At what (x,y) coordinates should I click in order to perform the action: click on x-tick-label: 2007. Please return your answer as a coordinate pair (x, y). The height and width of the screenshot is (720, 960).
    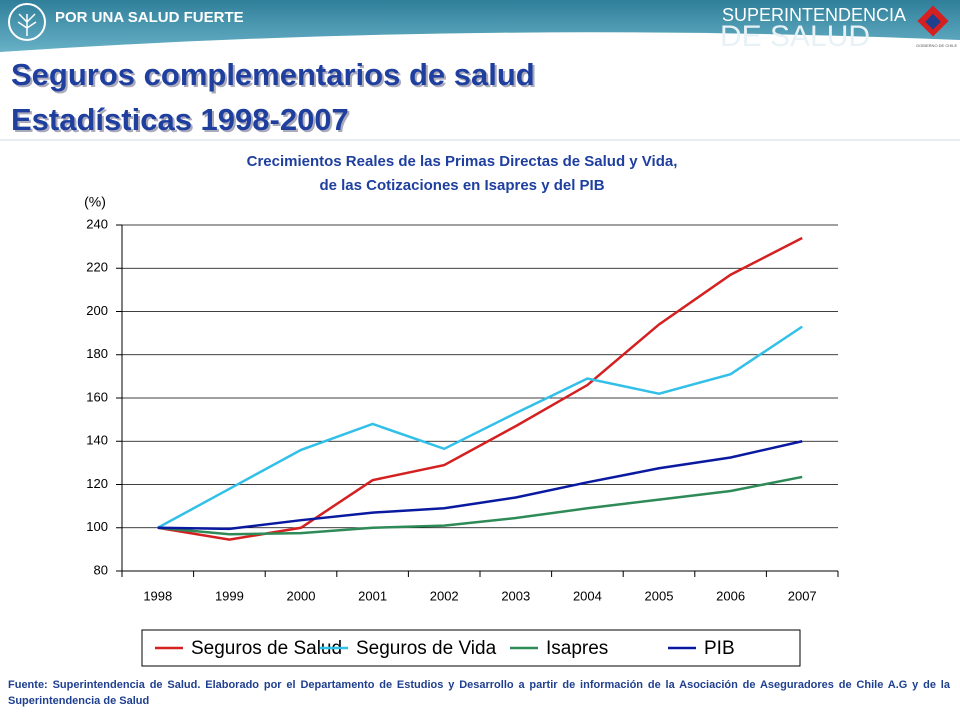
    Looking at the image, I should click on (802, 595).